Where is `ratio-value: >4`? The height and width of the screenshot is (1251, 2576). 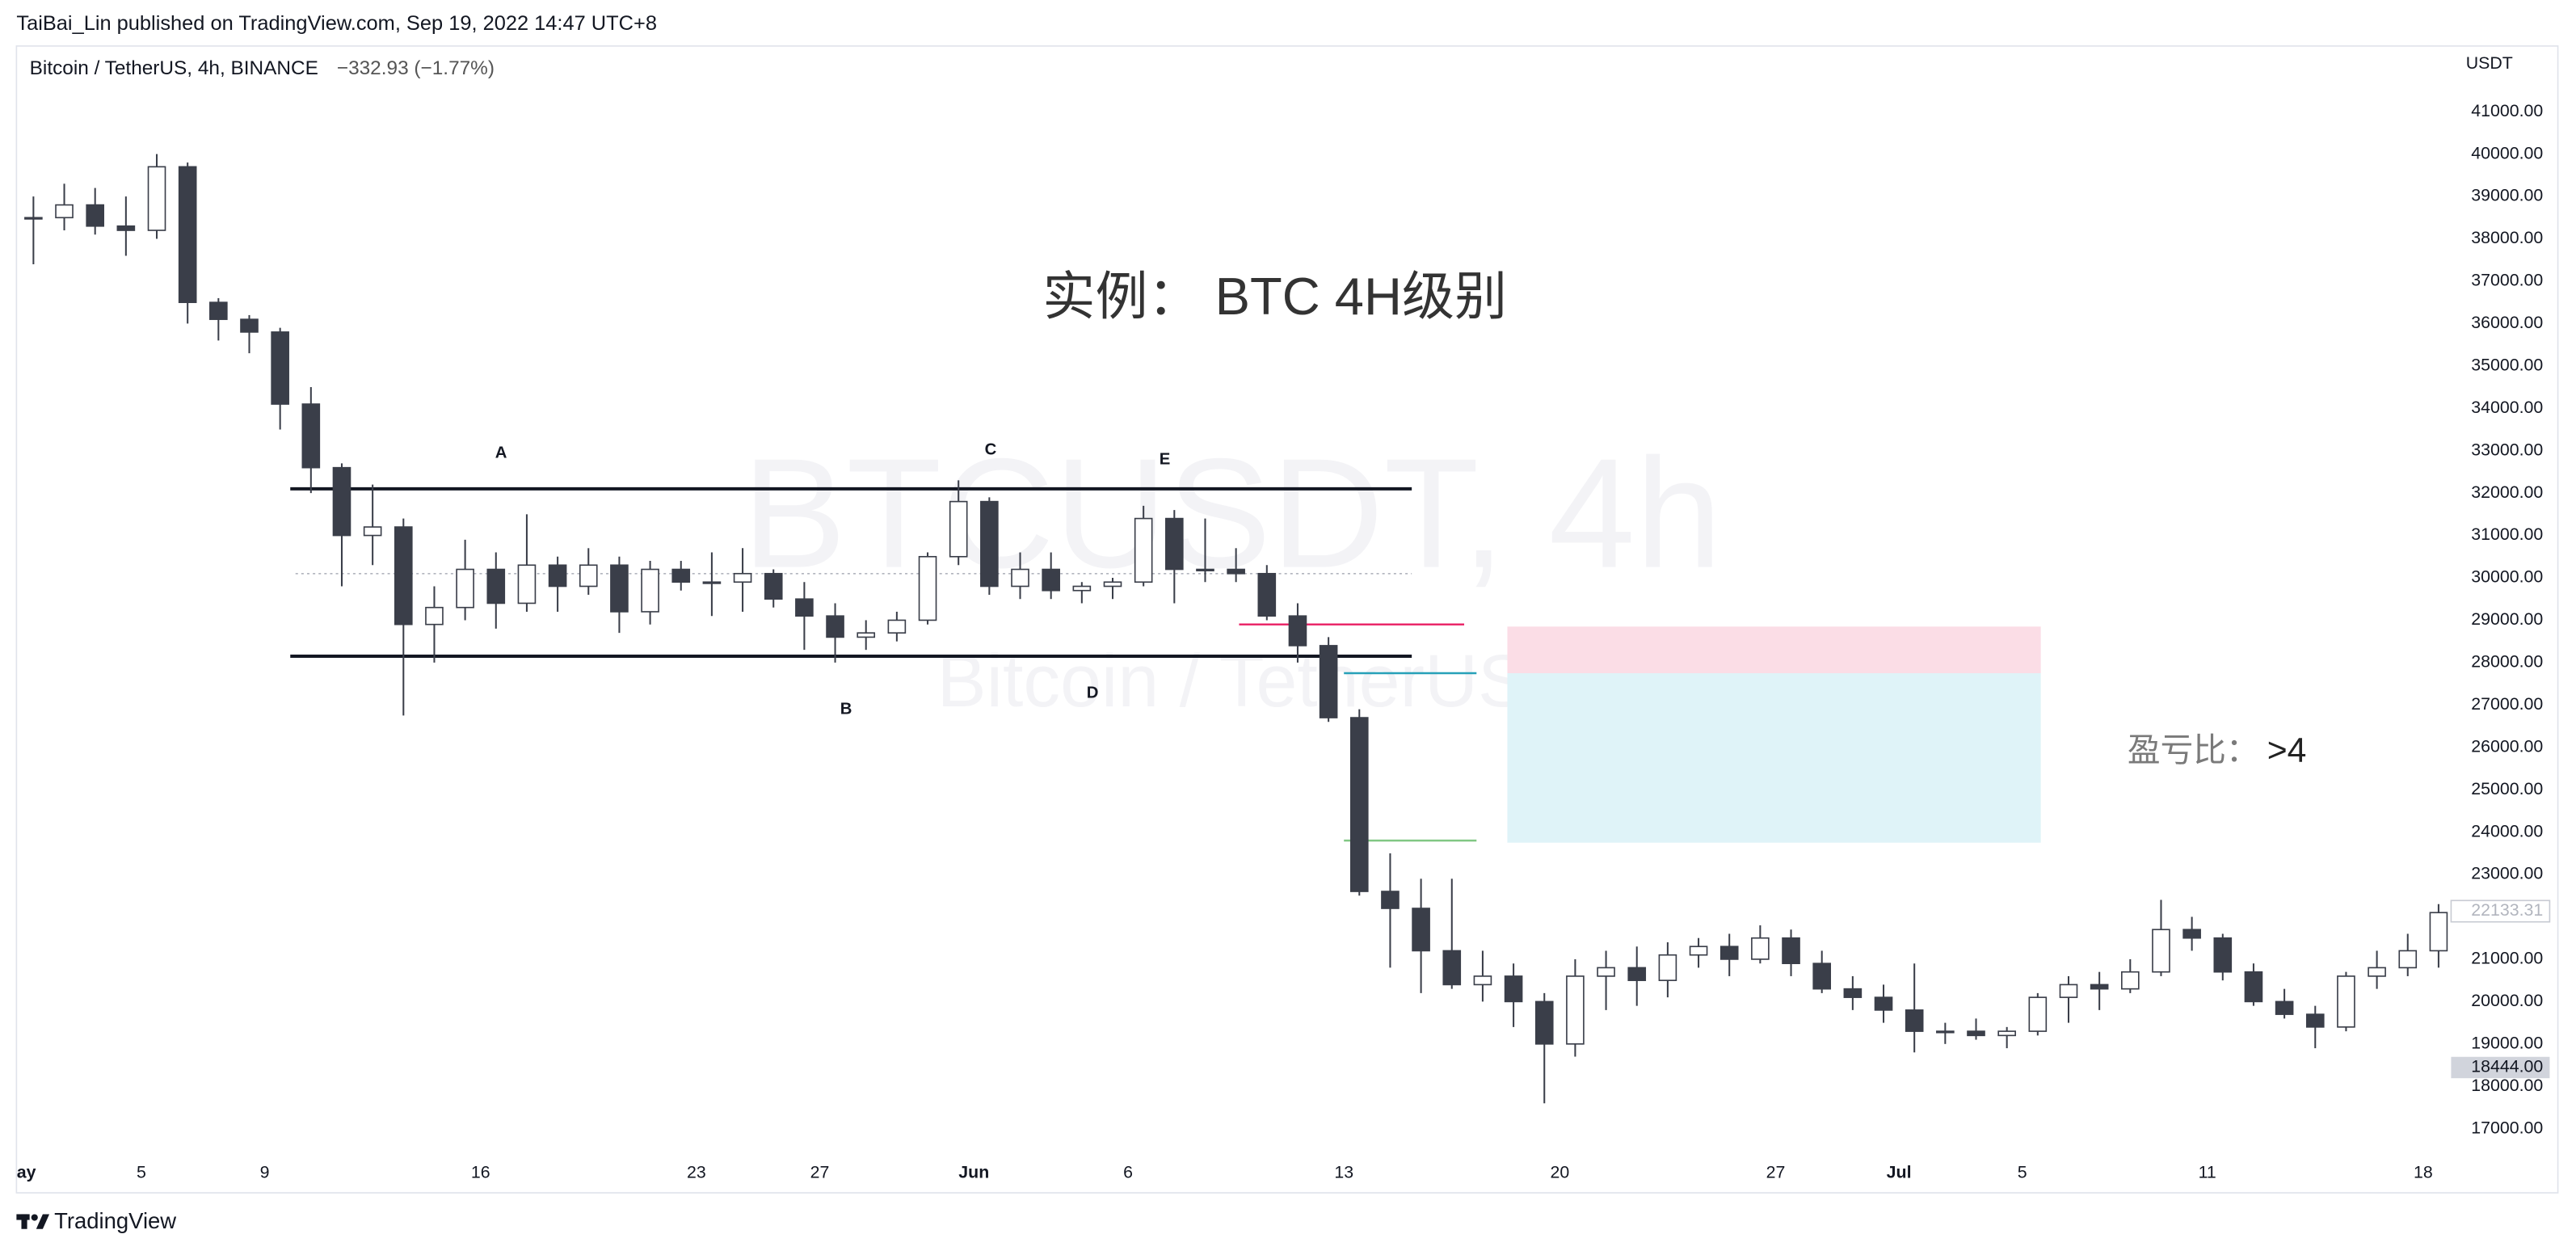
ratio-value: >4 is located at coordinates (2287, 750).